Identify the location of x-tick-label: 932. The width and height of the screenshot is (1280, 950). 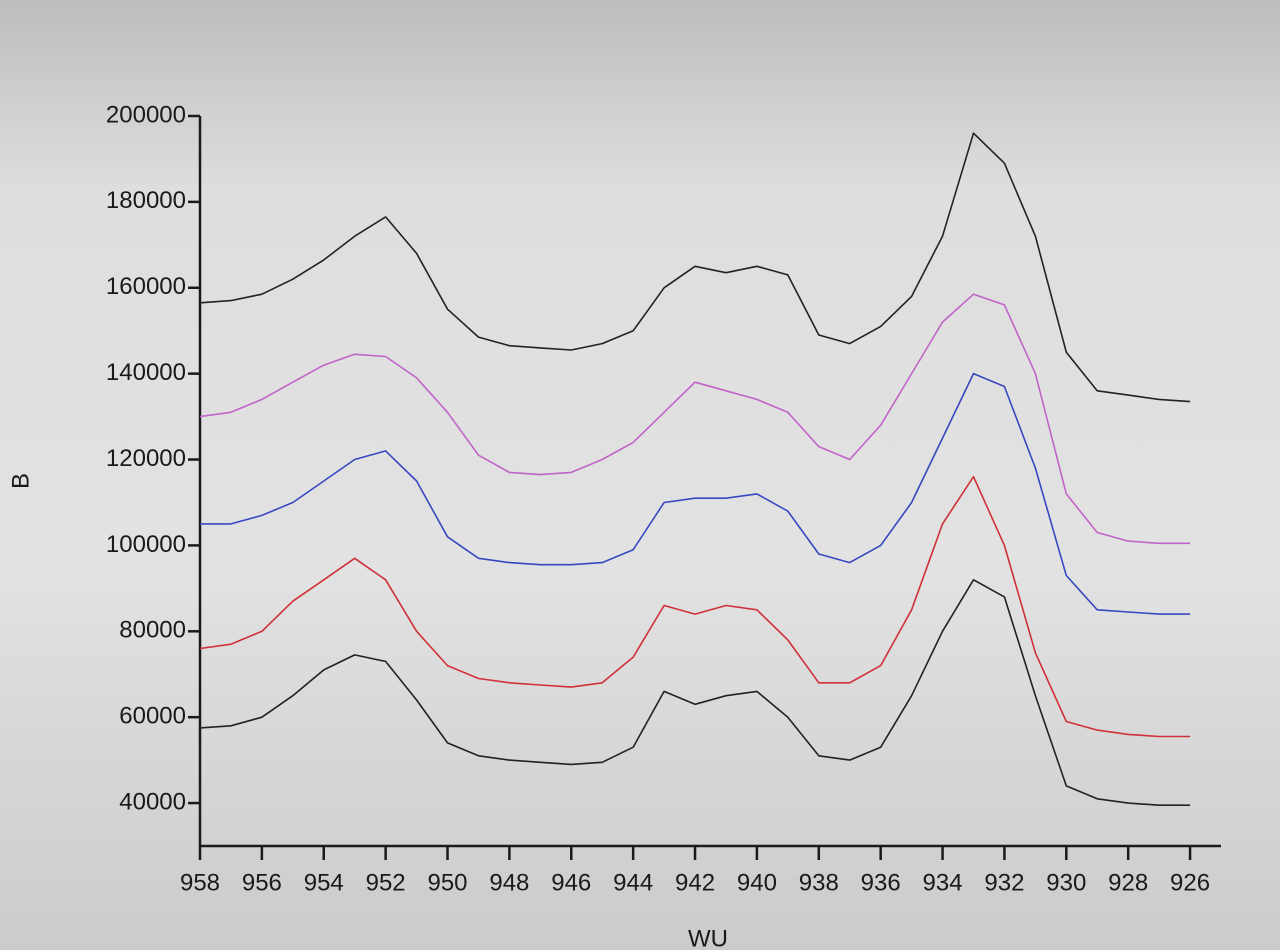
(1004, 882).